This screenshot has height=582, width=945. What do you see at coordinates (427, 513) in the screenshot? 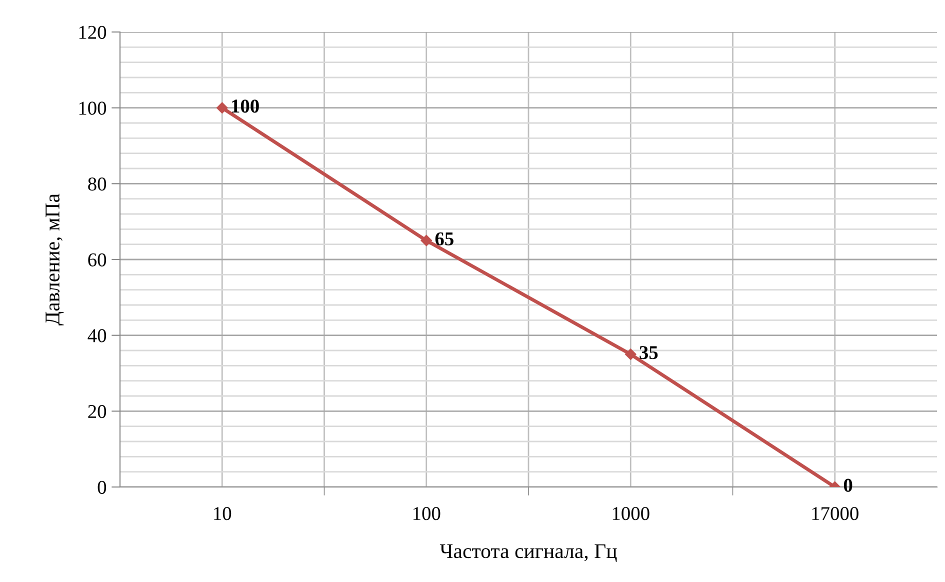
I see `x-tick-label: 100` at bounding box center [427, 513].